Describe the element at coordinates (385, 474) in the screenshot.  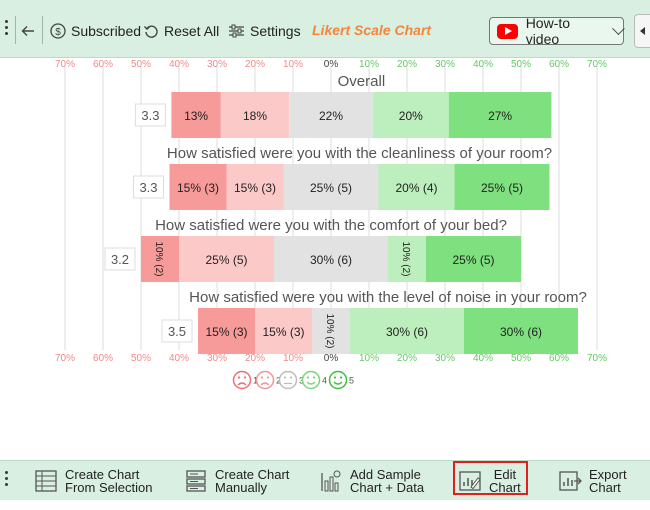
I see `add-sample-line1: Add Sample` at that location.